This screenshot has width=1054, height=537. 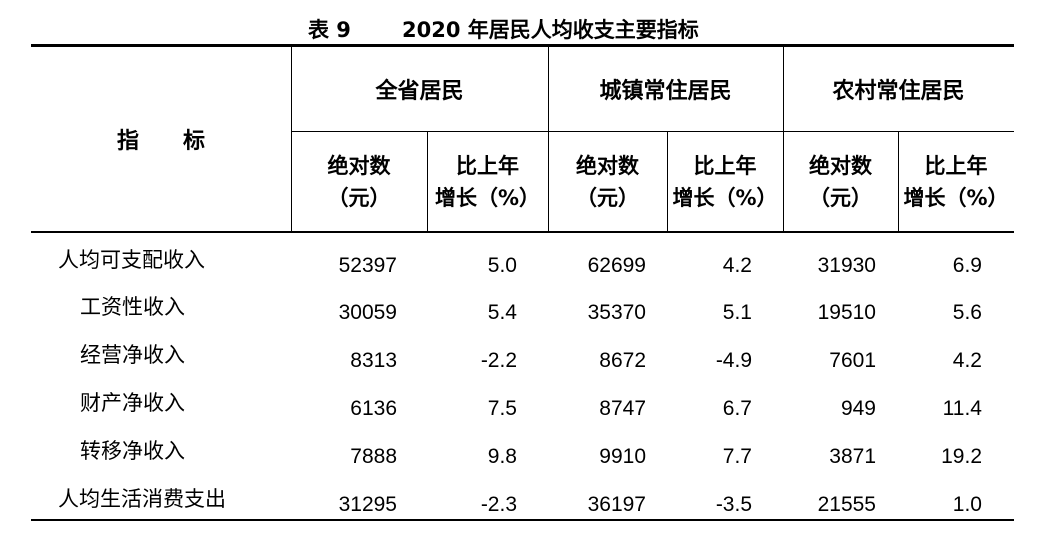 I want to click on cell-value: 9910, so click(x=622, y=456).